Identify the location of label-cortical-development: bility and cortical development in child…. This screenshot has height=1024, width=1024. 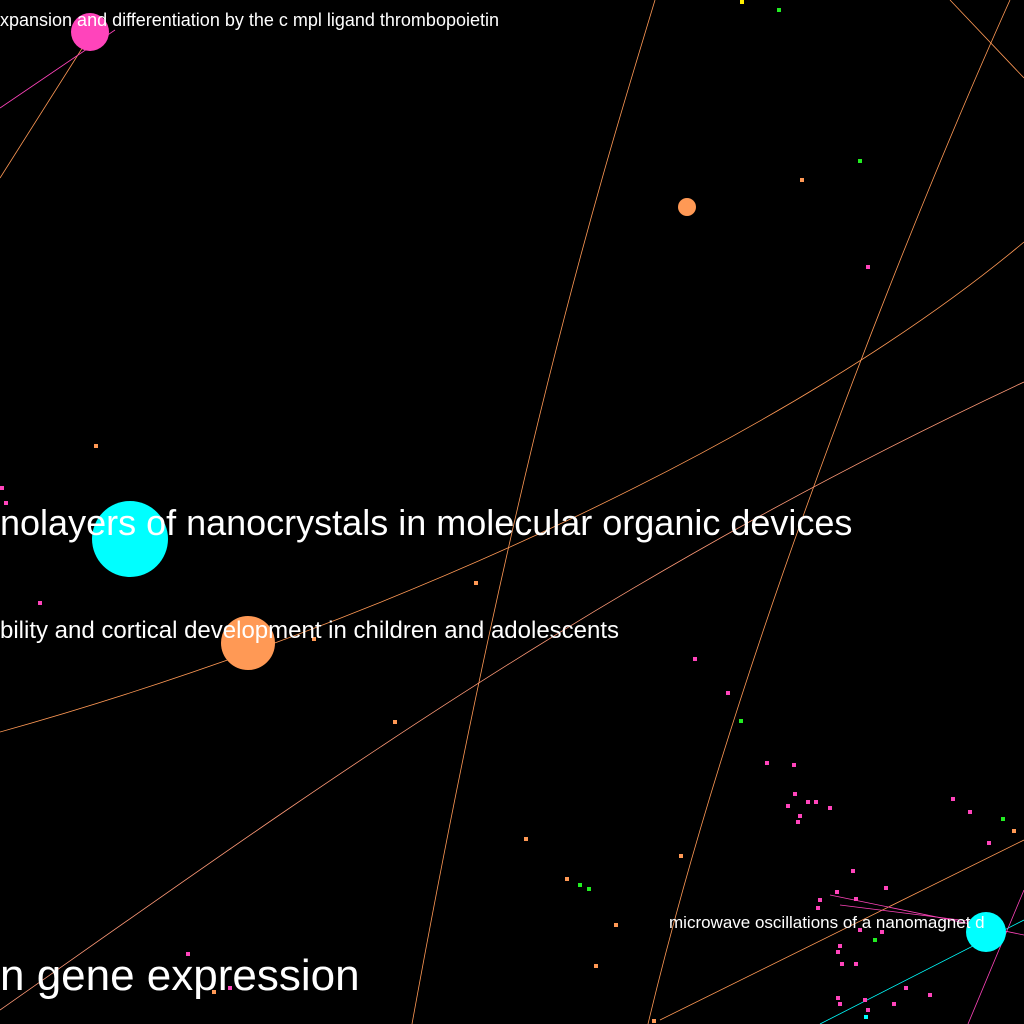
(309, 630).